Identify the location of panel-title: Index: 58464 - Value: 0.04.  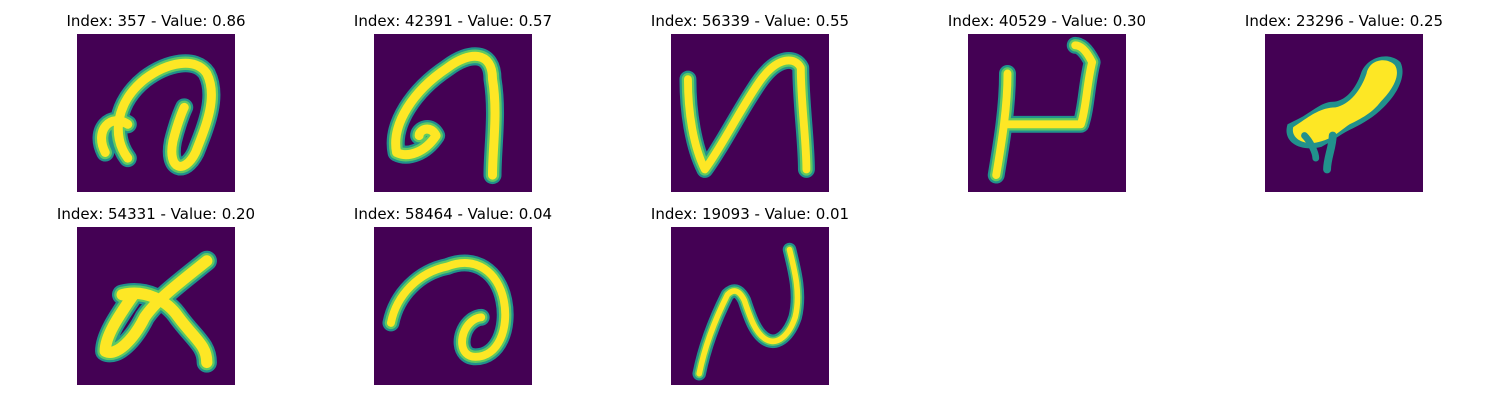
(453, 214).